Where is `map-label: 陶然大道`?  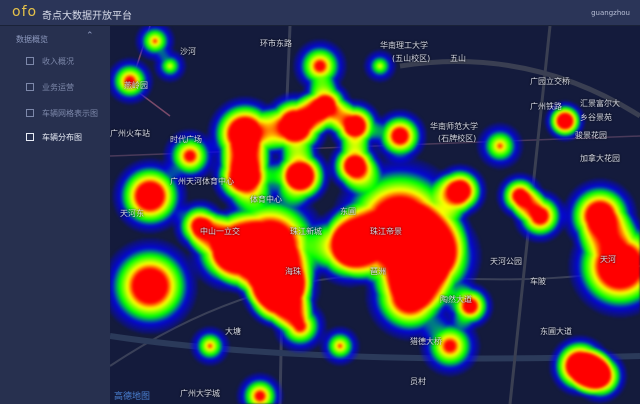
map-label: 陶然大道 is located at coordinates (456, 299).